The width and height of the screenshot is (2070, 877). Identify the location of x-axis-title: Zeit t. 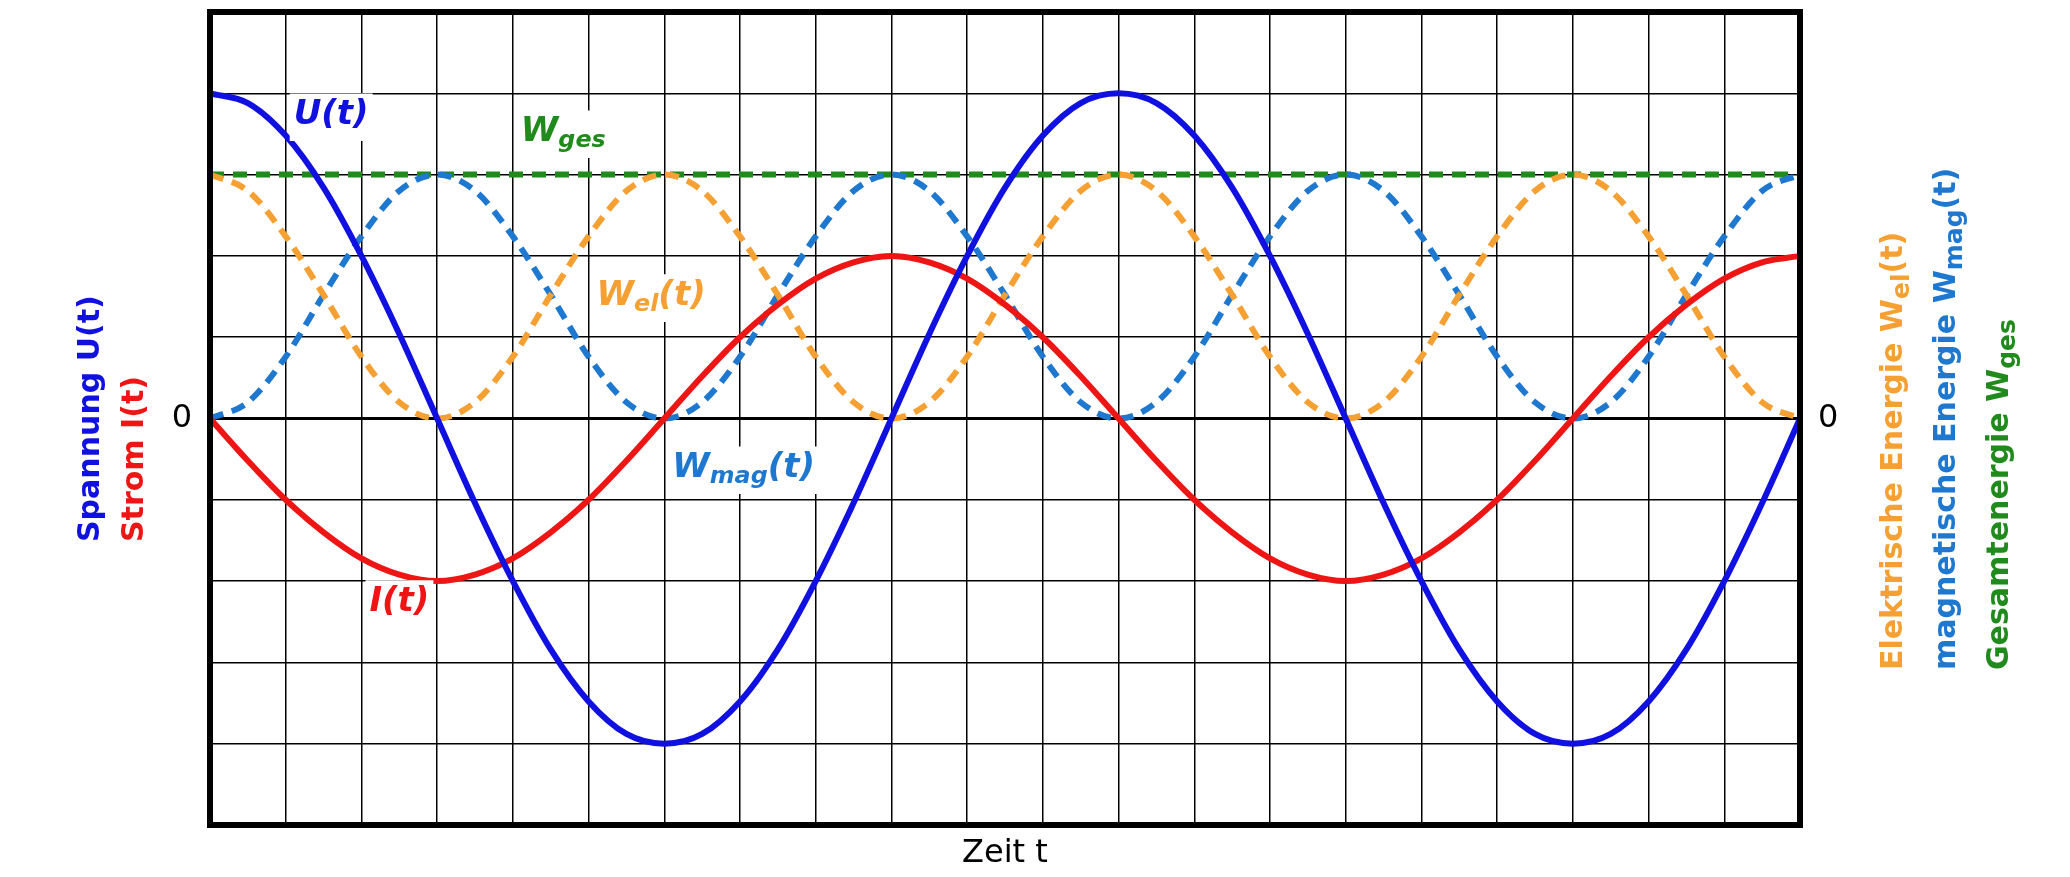
(1005, 851).